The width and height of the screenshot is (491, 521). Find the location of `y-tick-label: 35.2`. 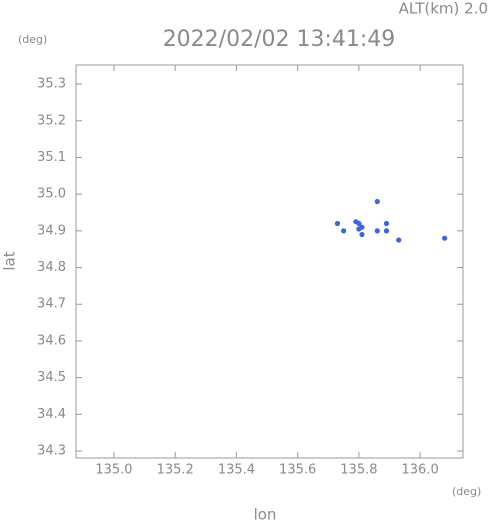

y-tick-label: 35.2 is located at coordinates (51, 120).